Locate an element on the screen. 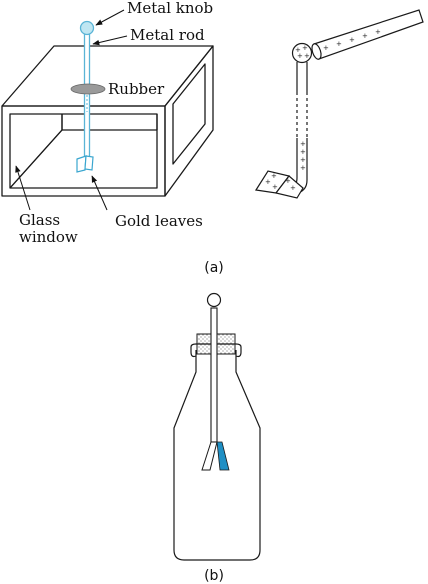 The width and height of the screenshot is (428, 584). glass-label-line2: window is located at coordinates (48, 237).